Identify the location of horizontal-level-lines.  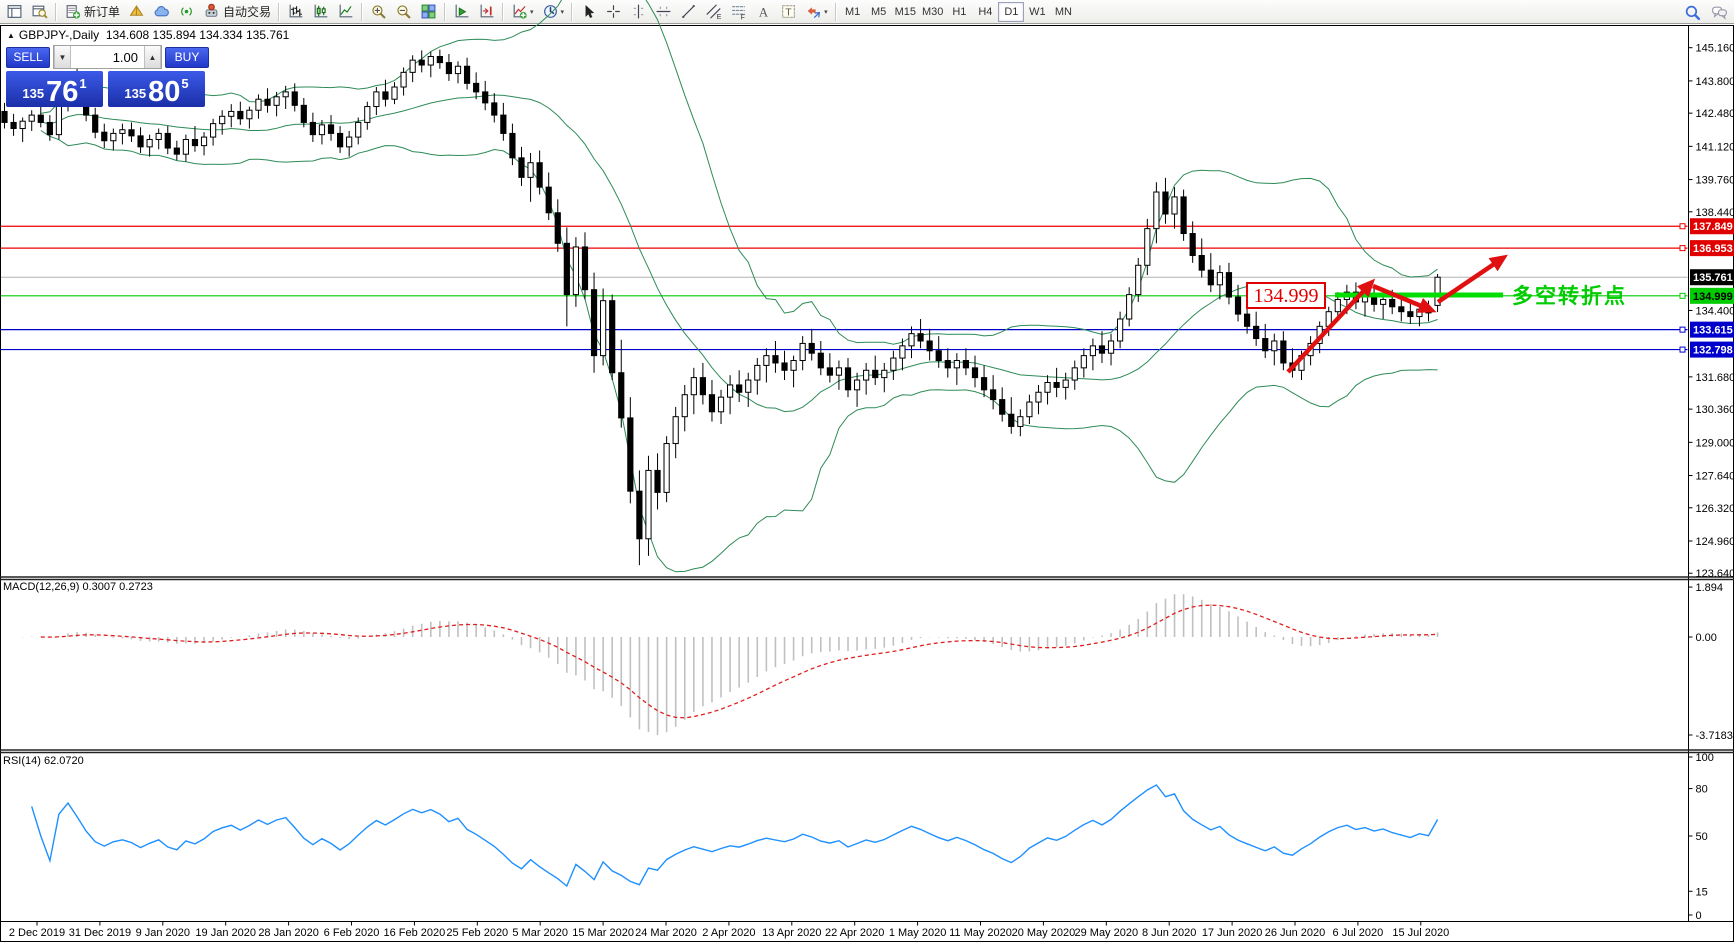
(844, 288).